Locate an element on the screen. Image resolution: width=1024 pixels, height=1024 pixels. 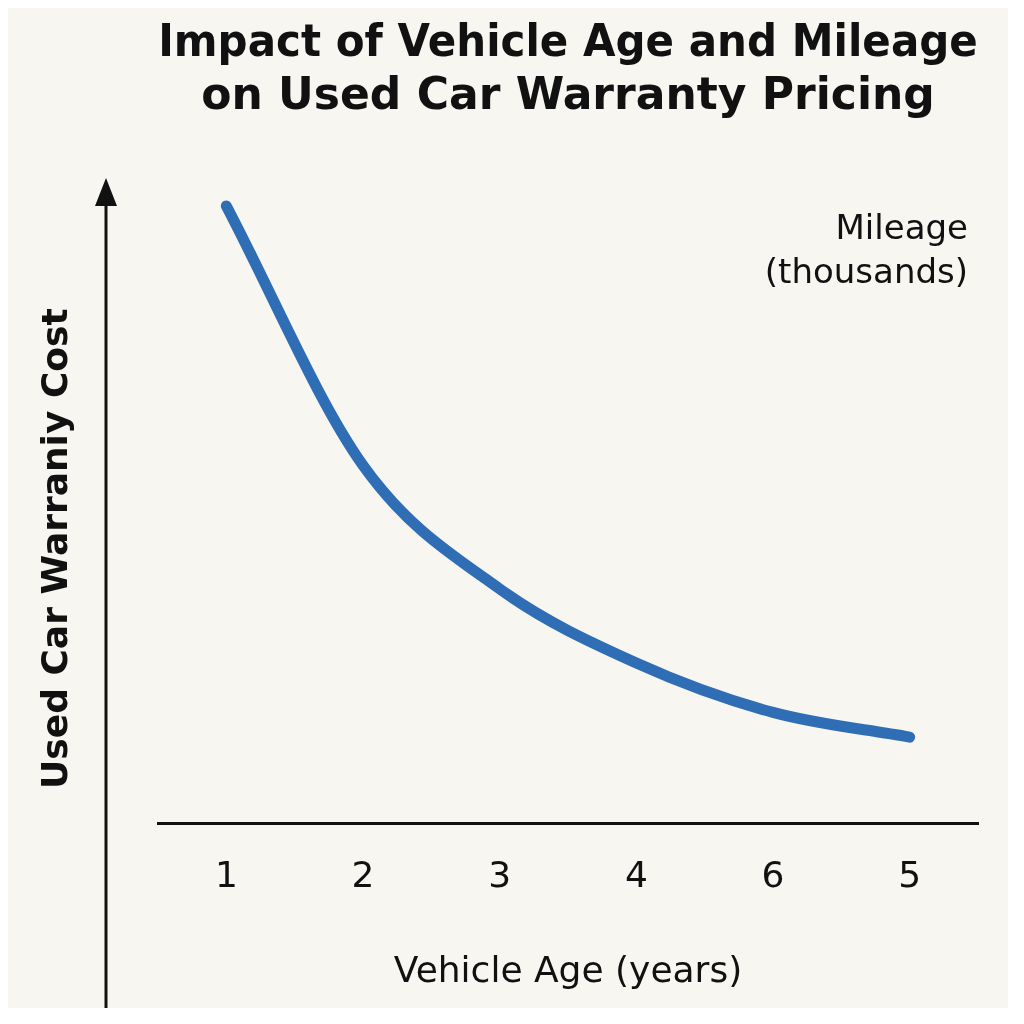
x-tick-label: 4 is located at coordinates (636, 874).